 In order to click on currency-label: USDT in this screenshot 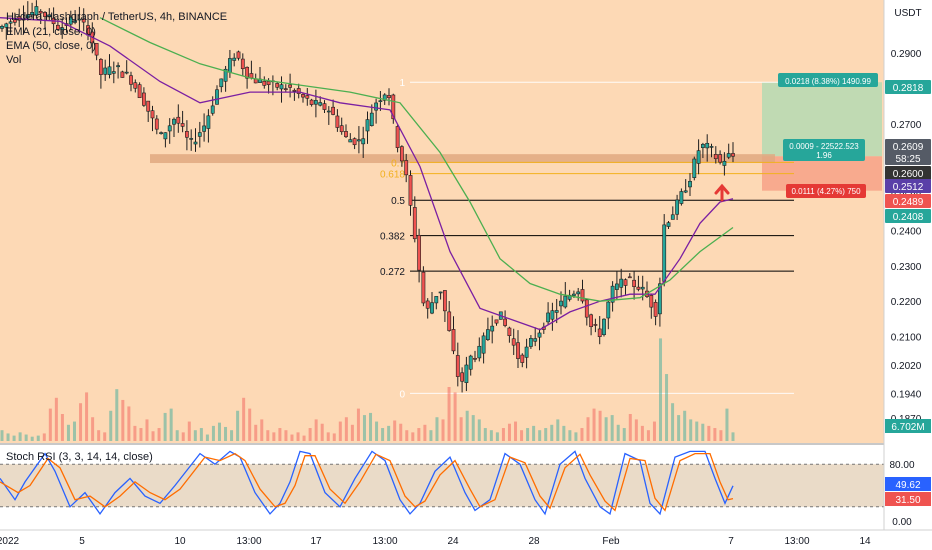, I will do `click(907, 13)`.